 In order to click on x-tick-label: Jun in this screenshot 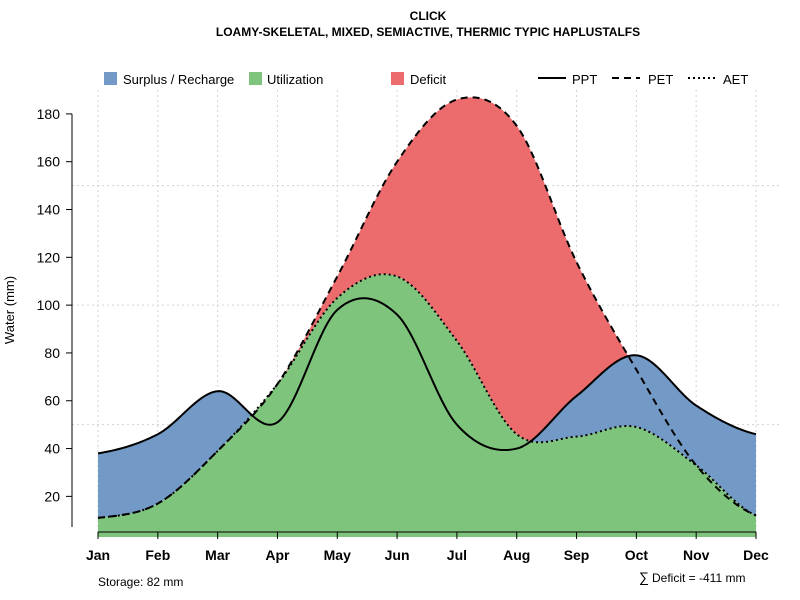, I will do `click(397, 555)`.